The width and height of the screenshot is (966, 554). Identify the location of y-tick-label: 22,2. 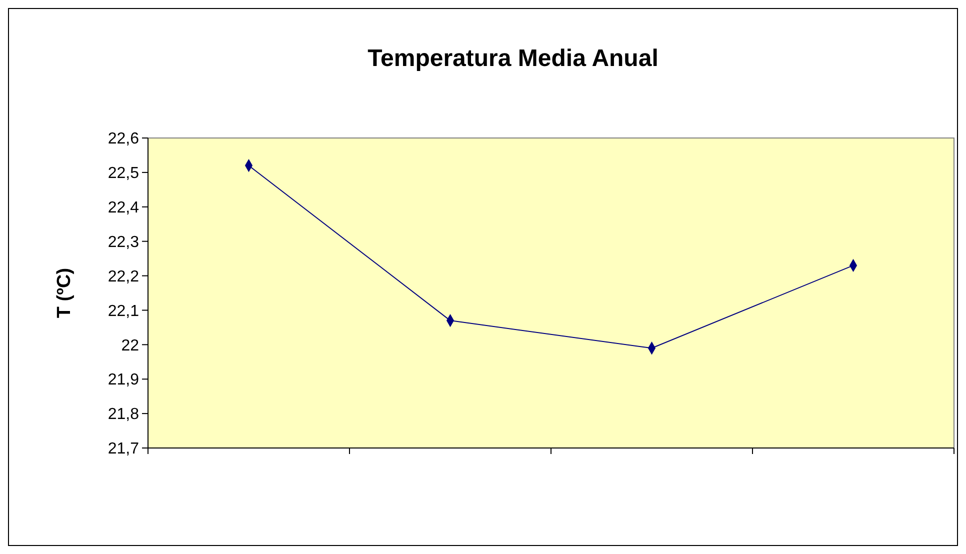
(124, 277).